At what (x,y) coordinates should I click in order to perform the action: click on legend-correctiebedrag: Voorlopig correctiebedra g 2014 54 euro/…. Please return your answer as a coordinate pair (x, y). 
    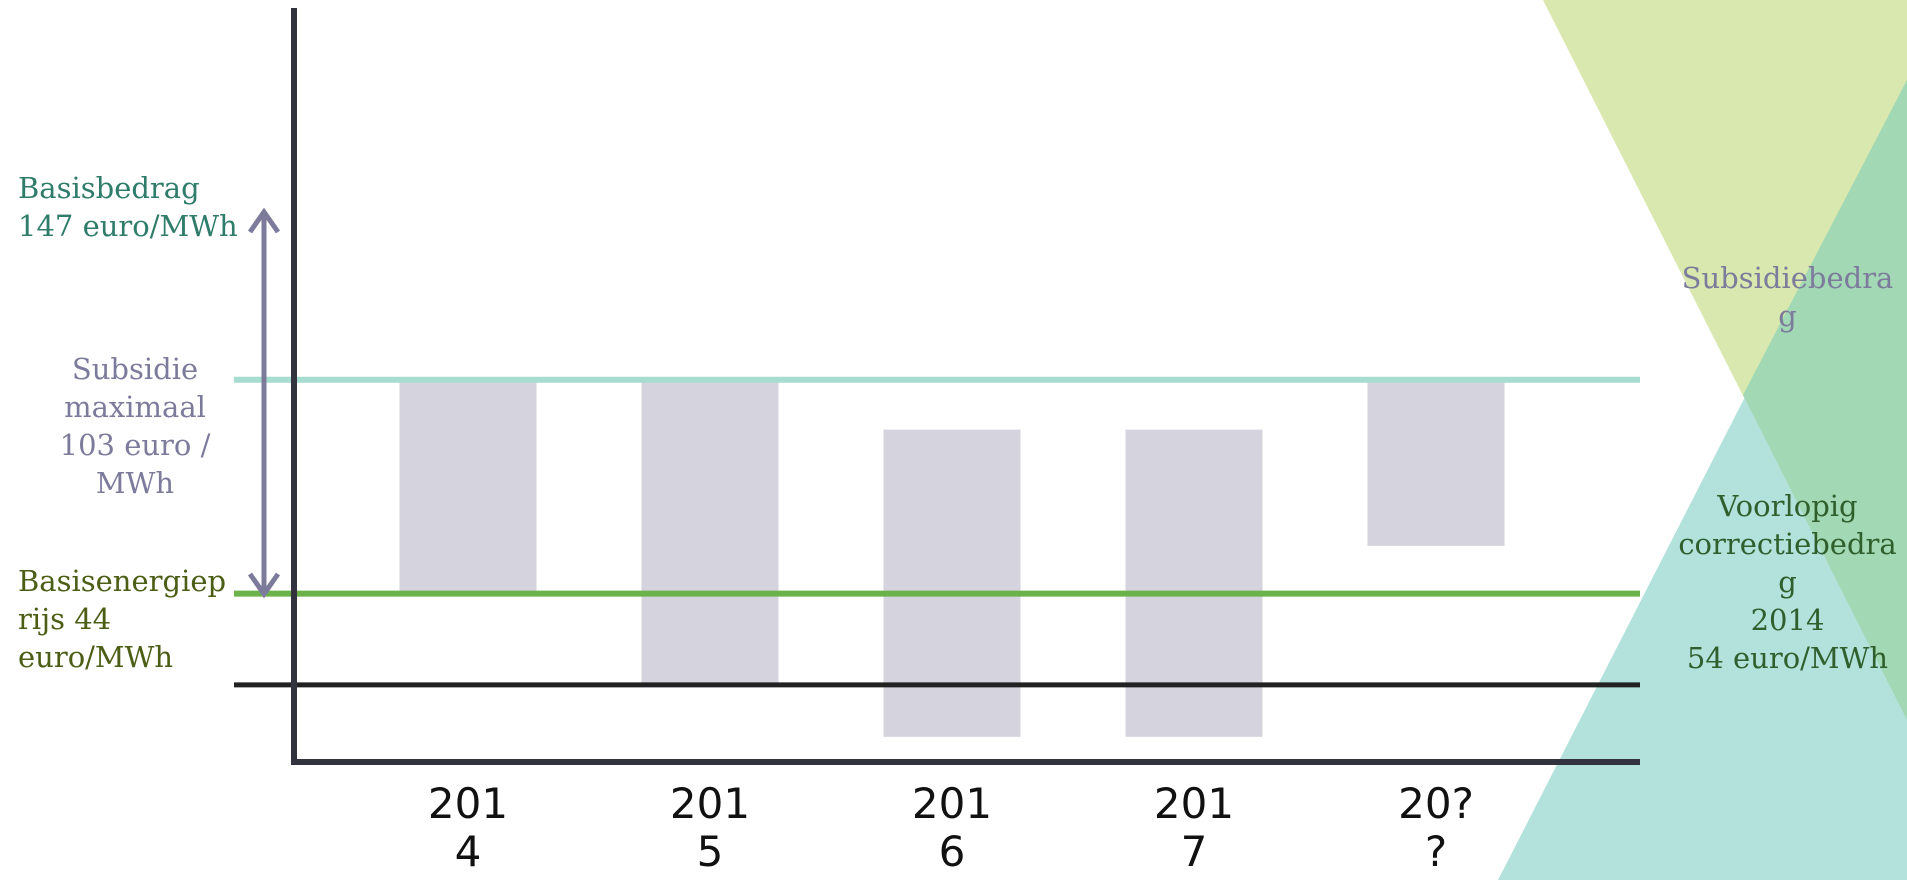
    Looking at the image, I should click on (1787, 582).